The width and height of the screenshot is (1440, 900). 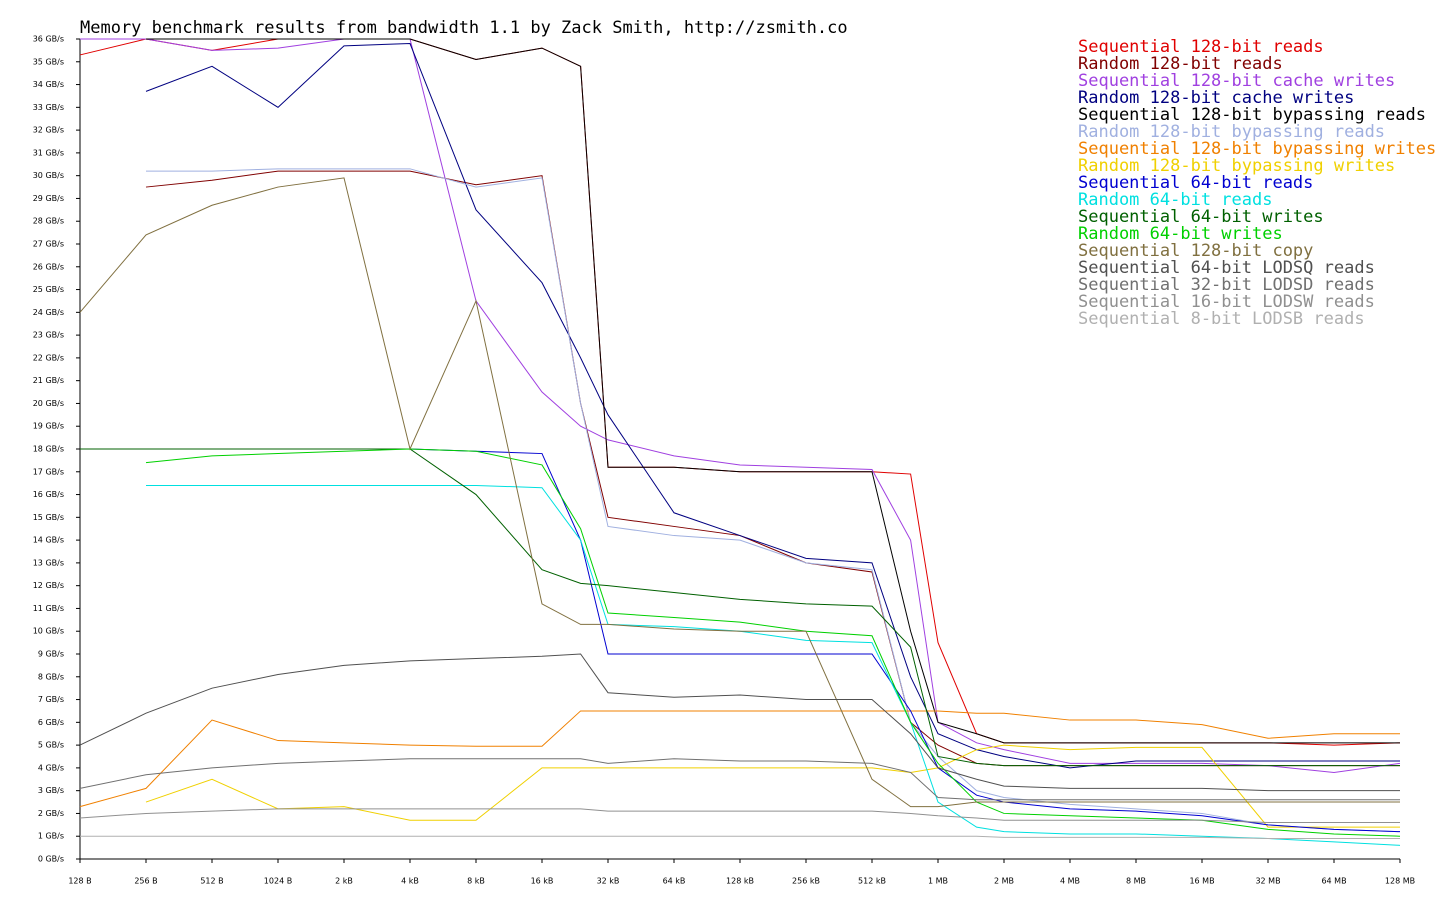 I want to click on y-tick-label: 27 GB/s, so click(x=48, y=244).